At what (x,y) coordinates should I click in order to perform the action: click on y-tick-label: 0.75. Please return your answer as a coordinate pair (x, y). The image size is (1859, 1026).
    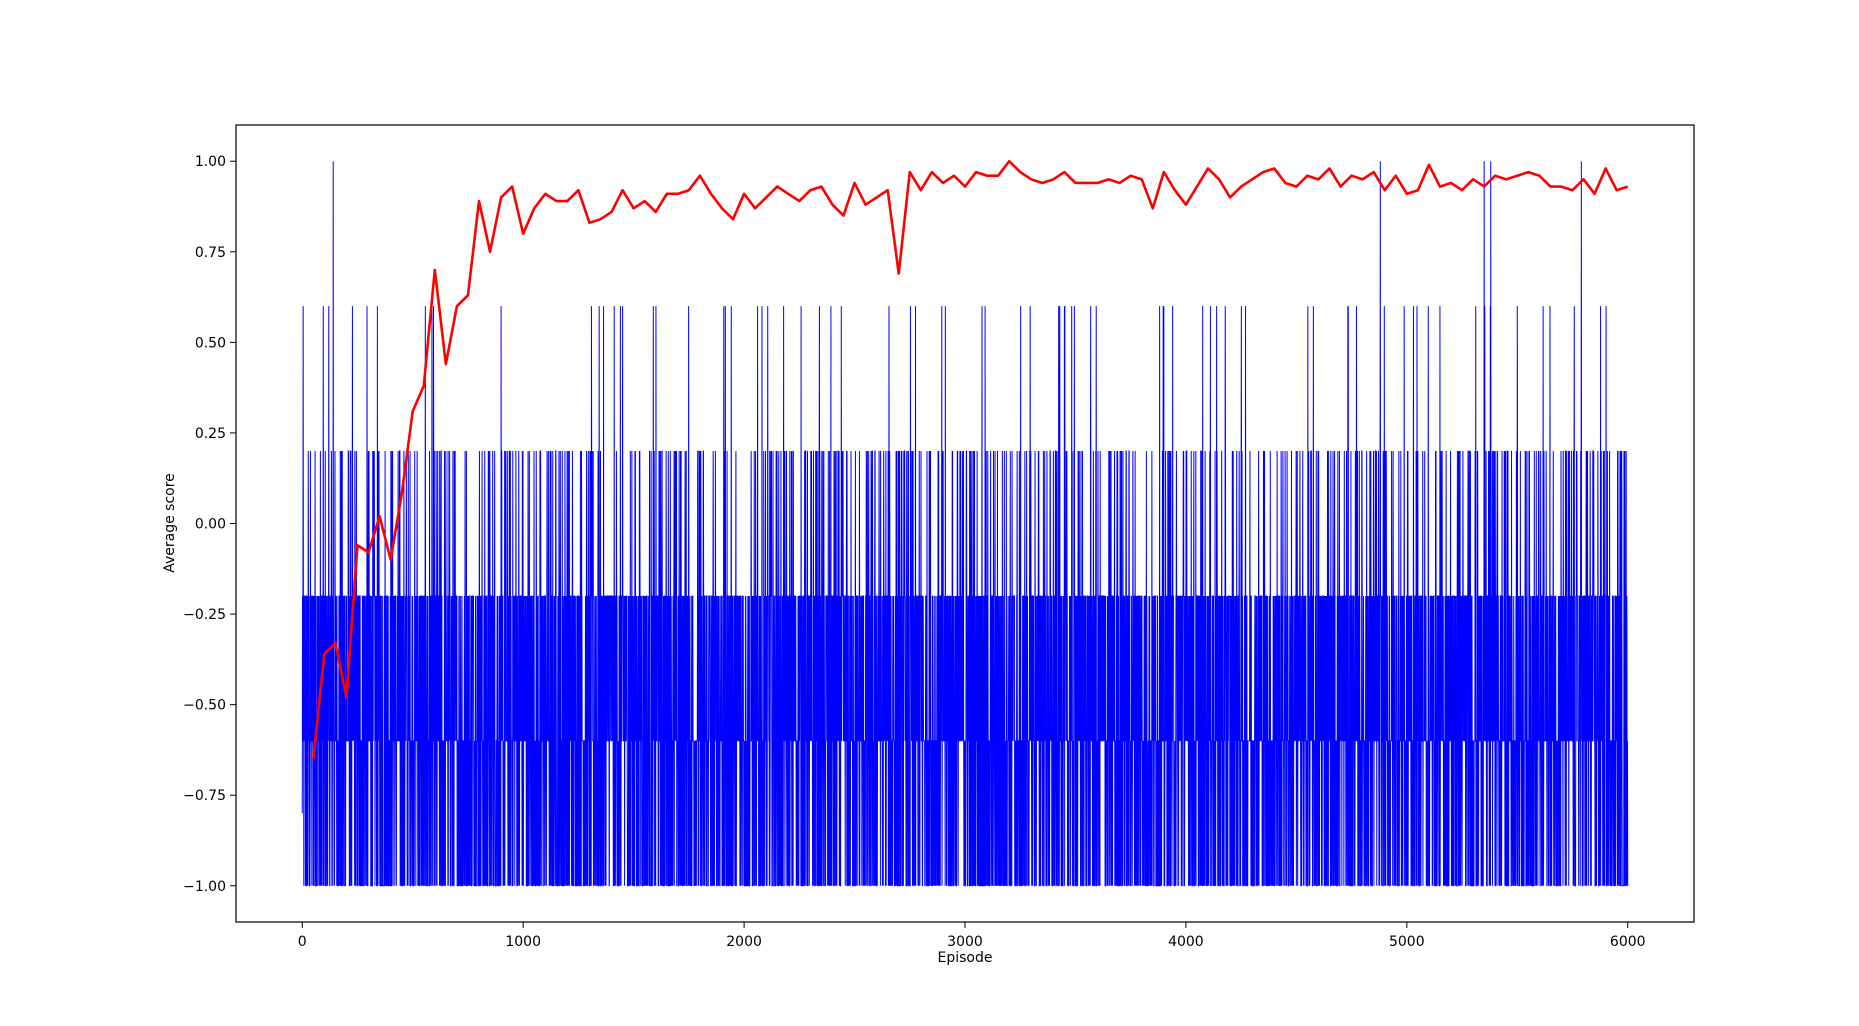
    Looking at the image, I should click on (210, 253).